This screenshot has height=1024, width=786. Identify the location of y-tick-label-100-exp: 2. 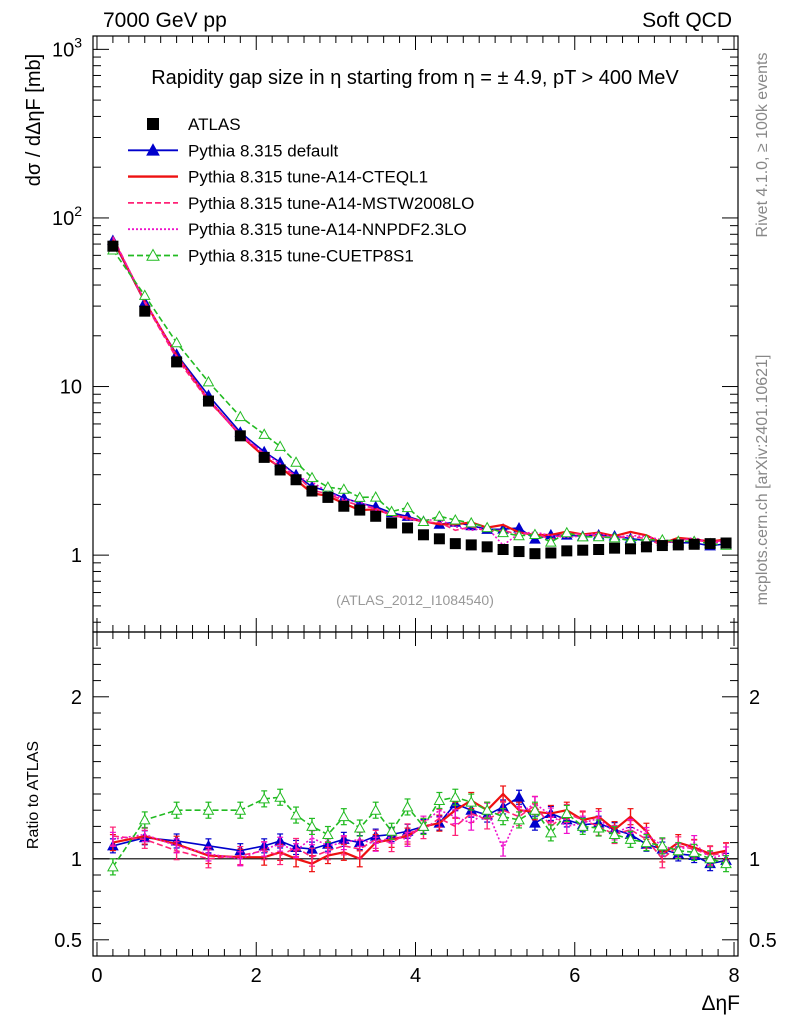
(78, 211).